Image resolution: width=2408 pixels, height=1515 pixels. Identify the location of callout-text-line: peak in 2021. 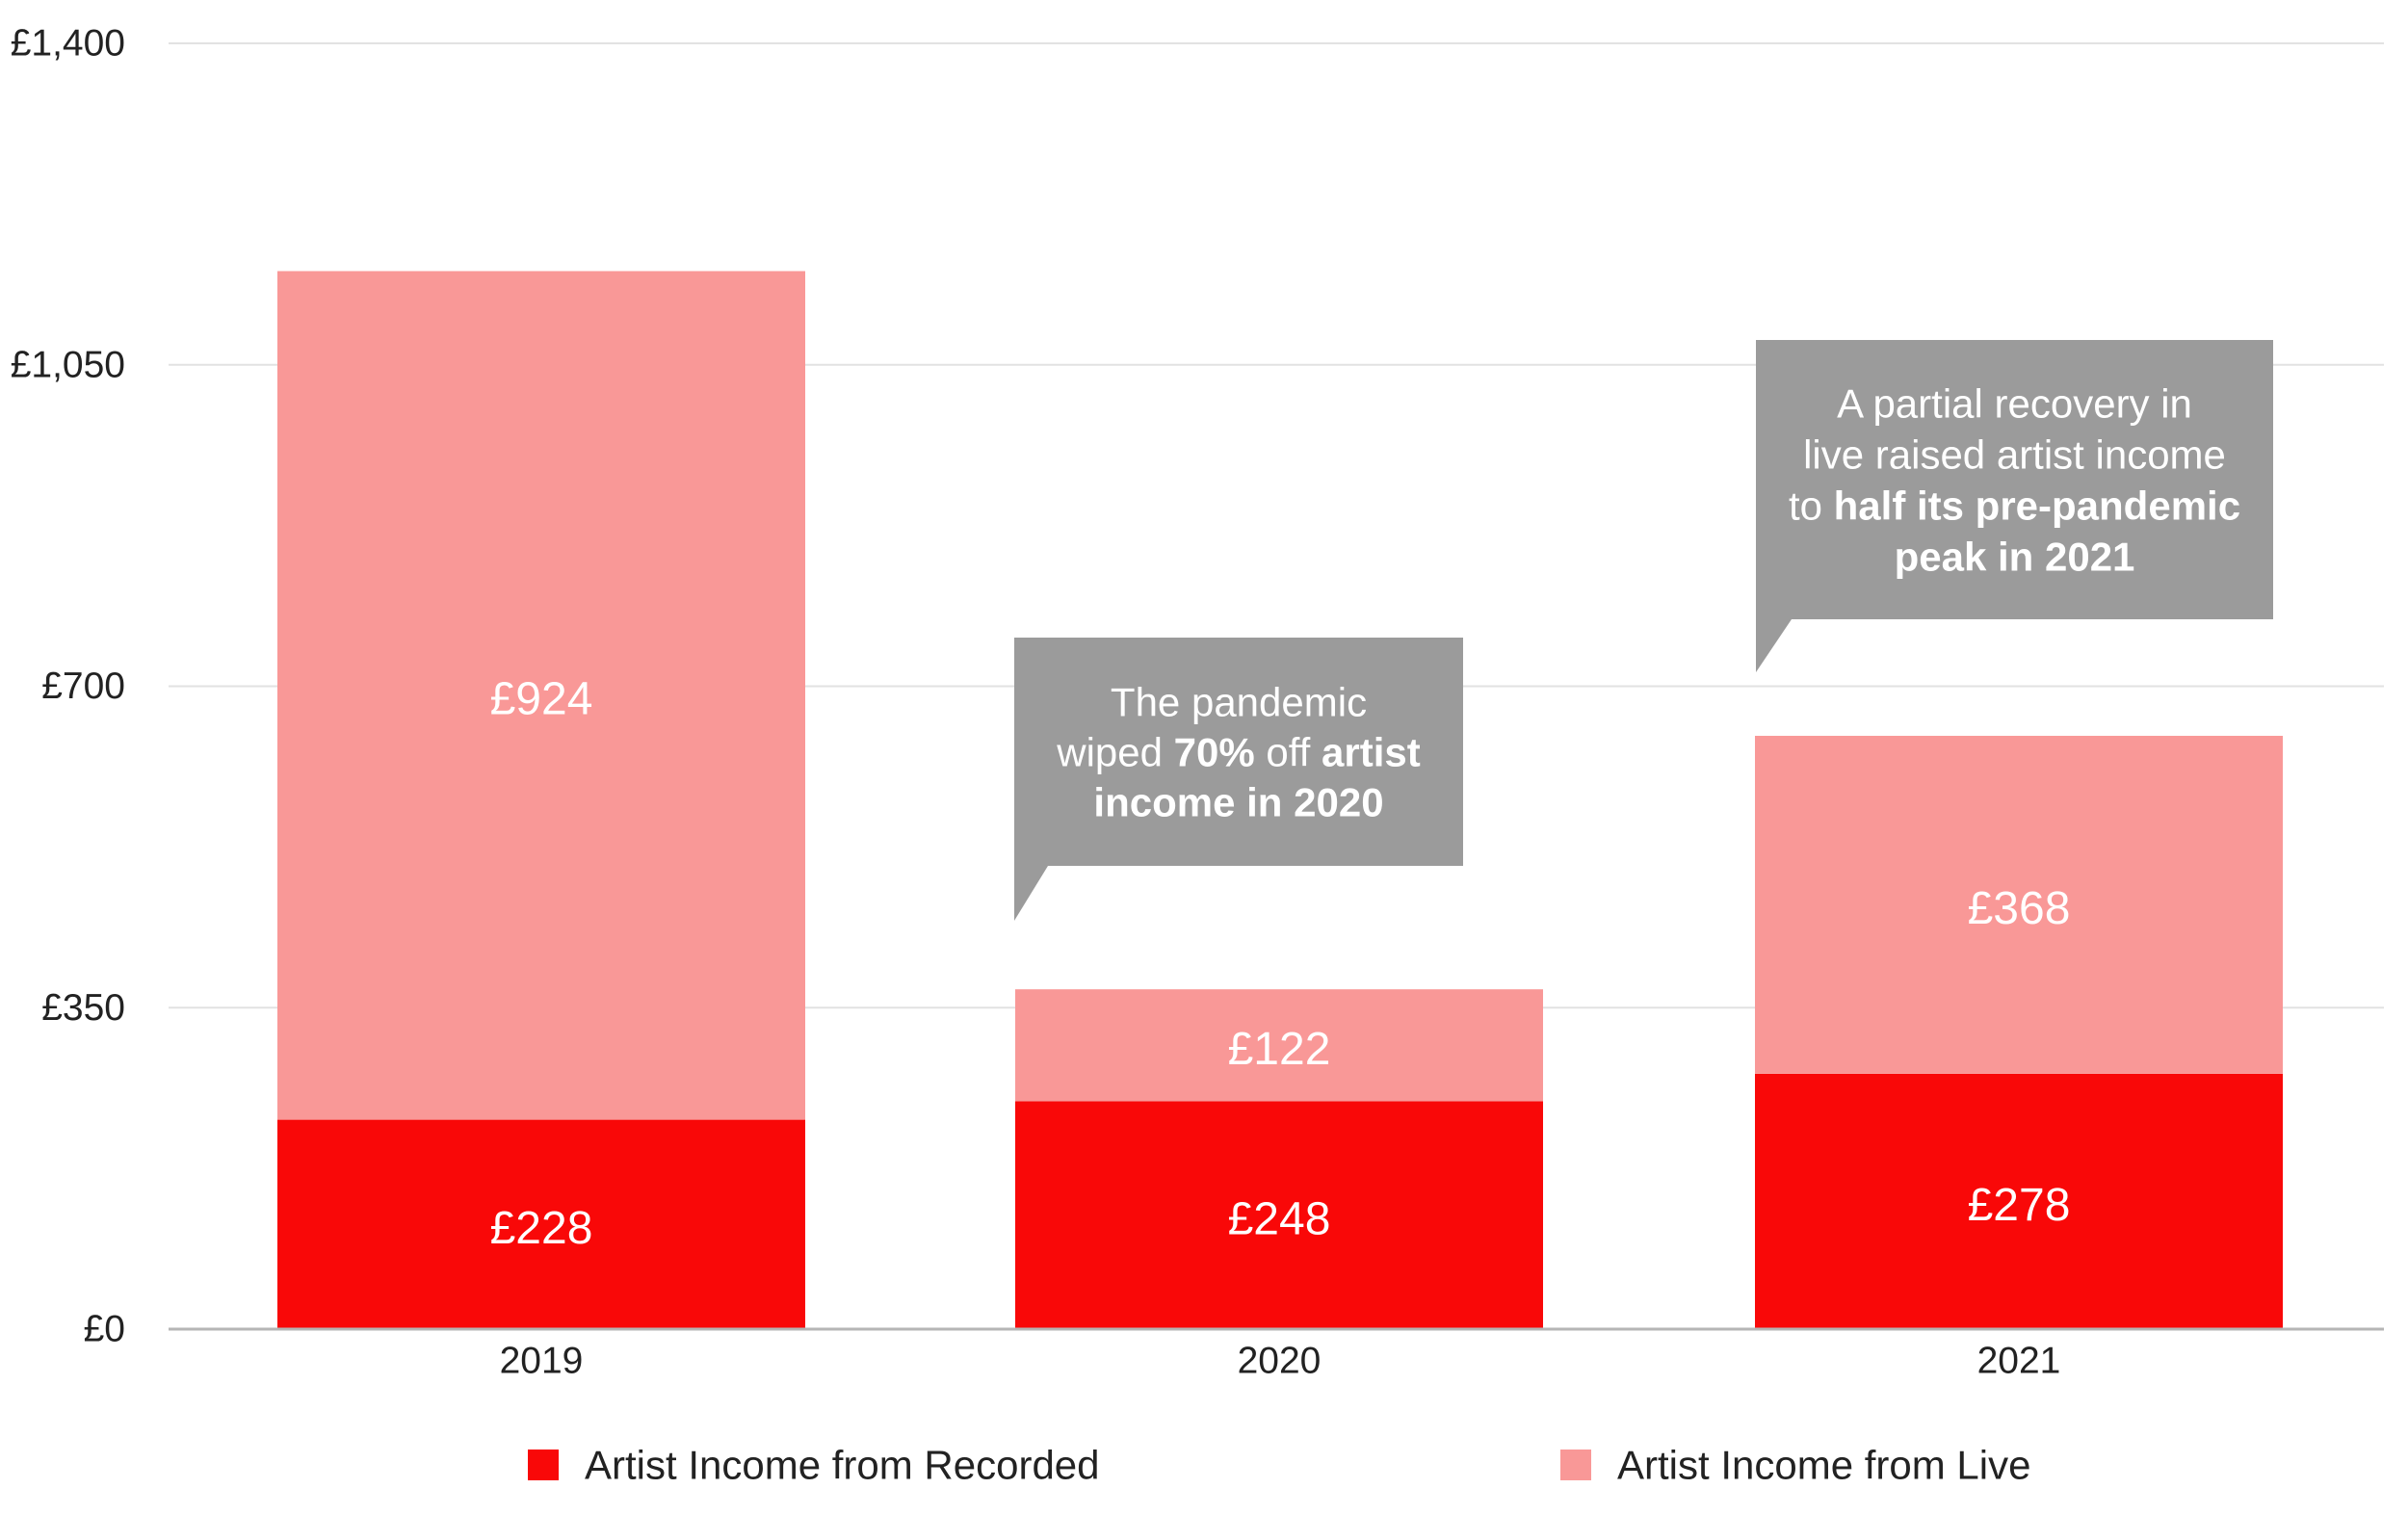
(2015, 556).